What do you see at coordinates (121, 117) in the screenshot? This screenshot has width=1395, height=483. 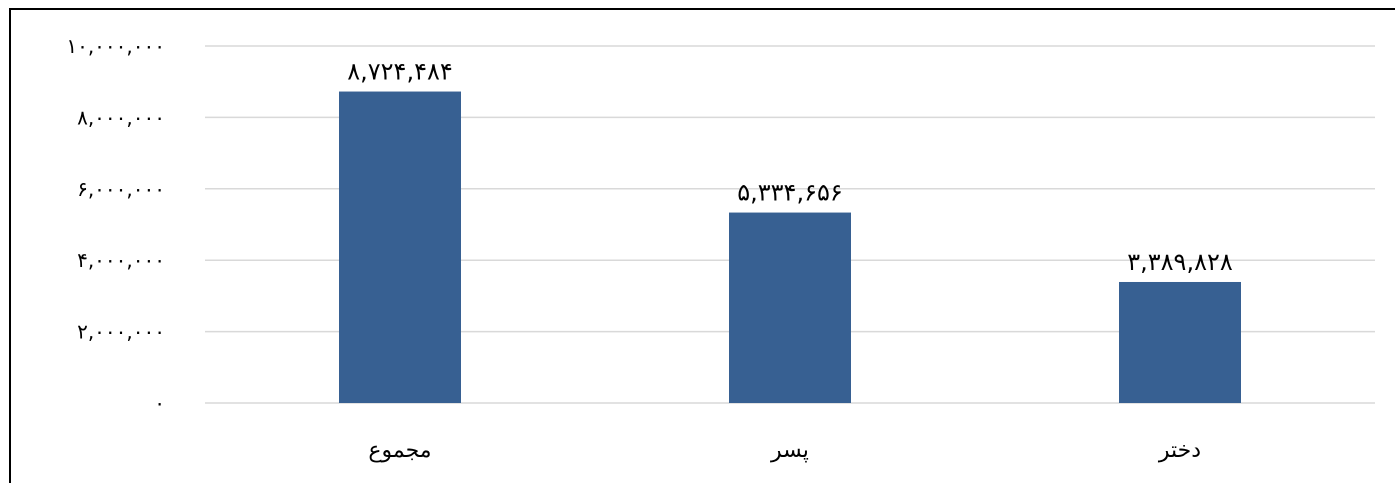 I see `y-tick-label: ۸,۰۰۰,۰۰۰` at bounding box center [121, 117].